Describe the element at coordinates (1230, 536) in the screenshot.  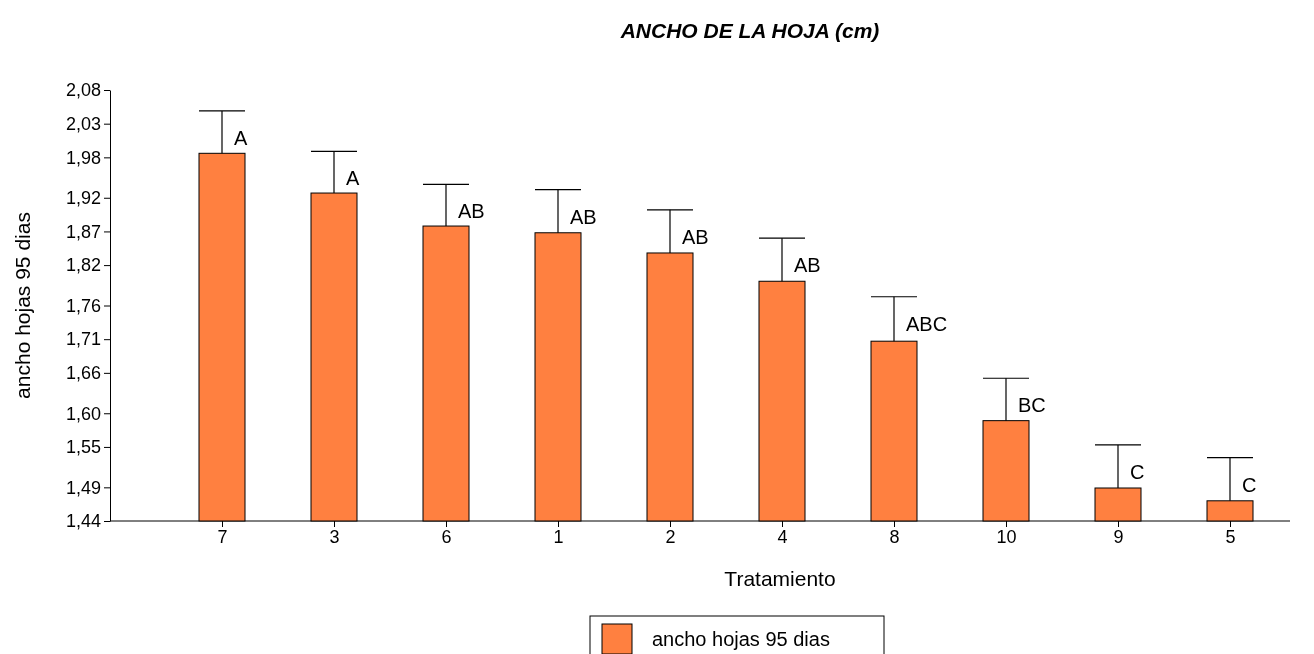
I see `x-tick-label: 5` at that location.